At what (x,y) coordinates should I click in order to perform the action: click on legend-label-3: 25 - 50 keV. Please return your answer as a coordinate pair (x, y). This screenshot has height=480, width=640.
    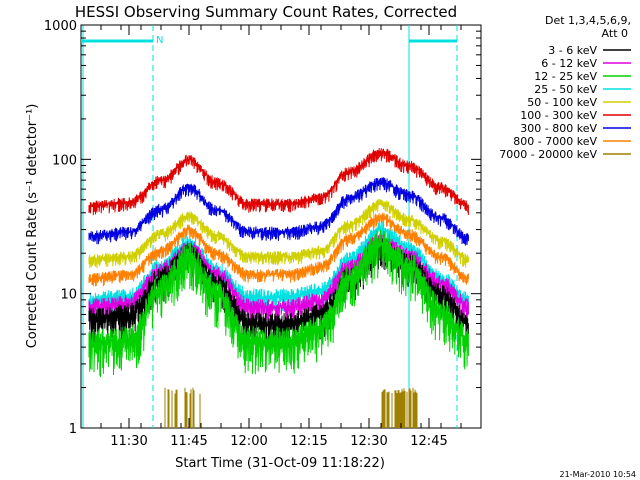
    Looking at the image, I should click on (565, 89).